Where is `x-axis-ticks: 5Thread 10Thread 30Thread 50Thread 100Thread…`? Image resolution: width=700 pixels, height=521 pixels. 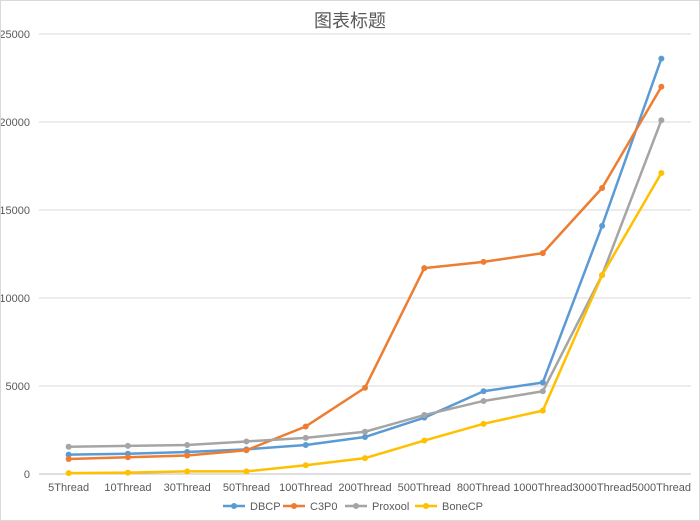 x-axis-ticks: 5Thread 10Thread 30Thread 50Thread 100Thread… is located at coordinates (369, 488).